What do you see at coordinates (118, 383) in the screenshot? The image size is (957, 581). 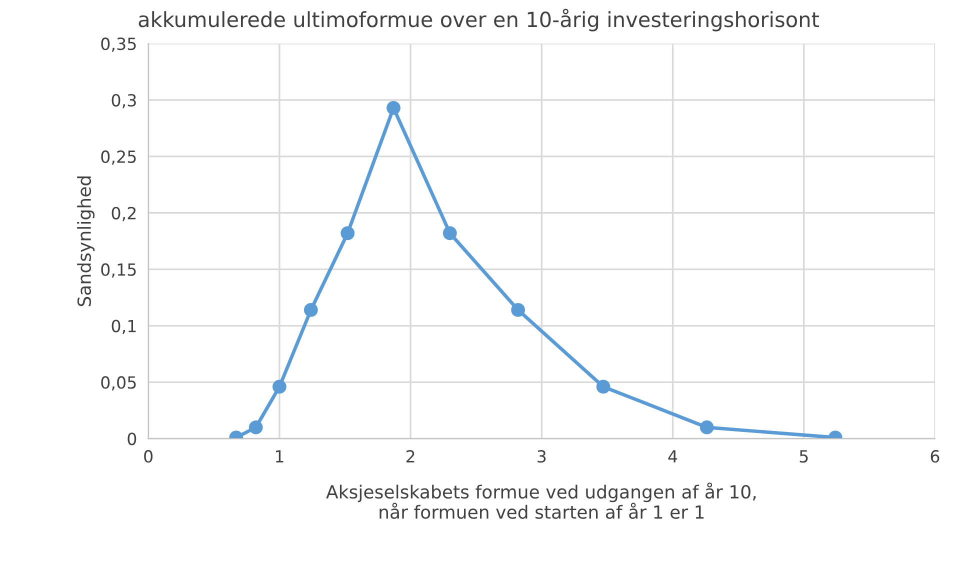 I see `y-tick-label: 0,05` at bounding box center [118, 383].